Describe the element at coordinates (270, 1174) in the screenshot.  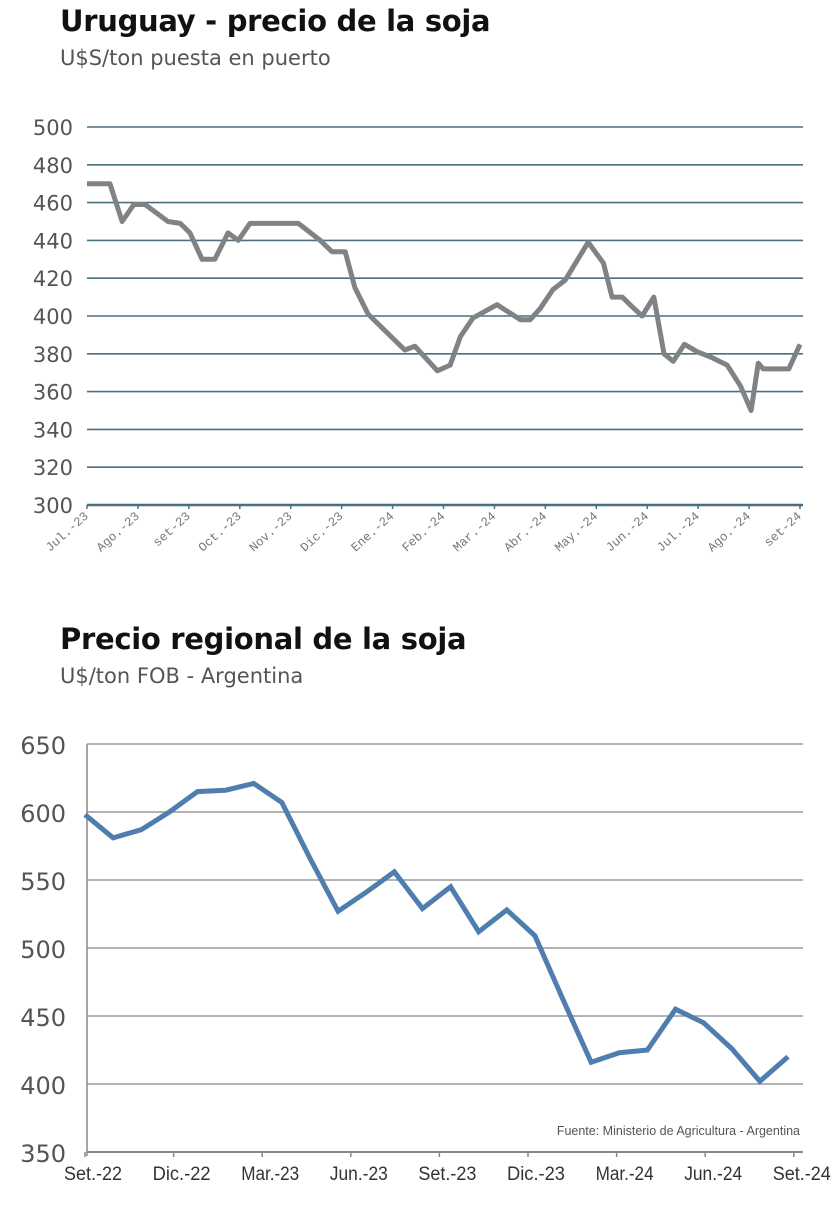
I see `chart2-x-tick-label: Mar.-23` at that location.